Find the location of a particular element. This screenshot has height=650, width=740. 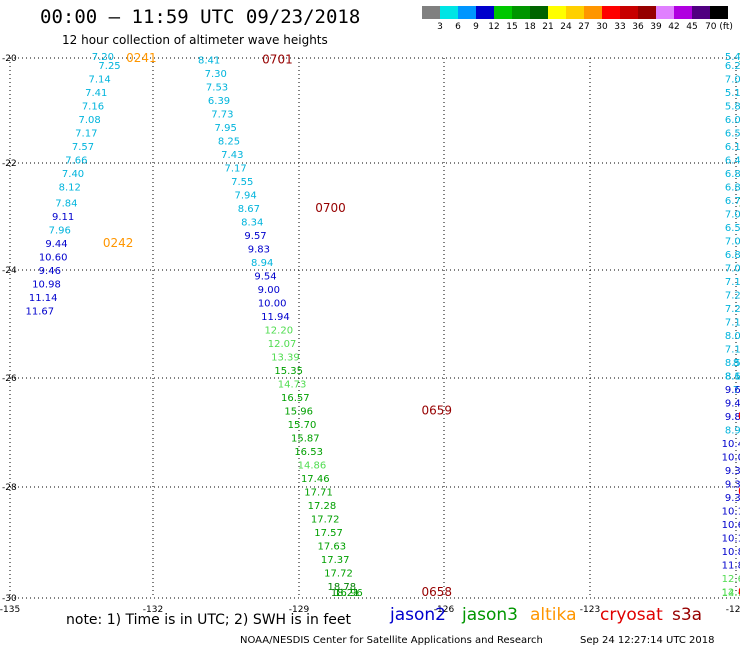

colorbar-label: 45 is located at coordinates (692, 27).